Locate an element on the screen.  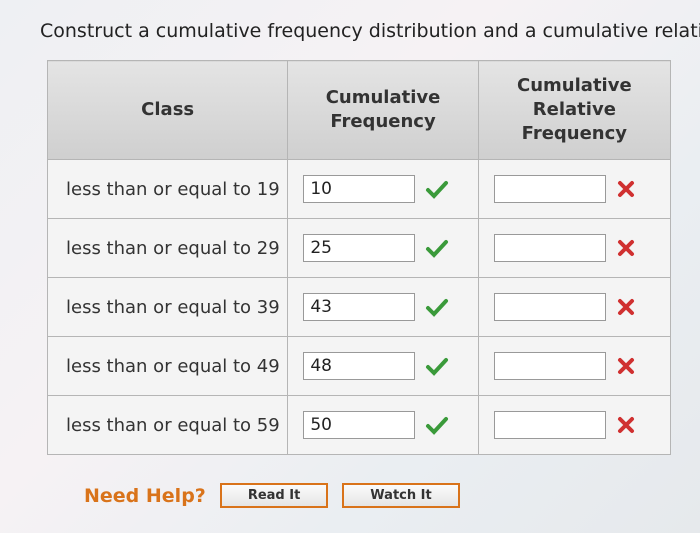
table-row: less than or equal to 59 50 is located at coordinates (359, 425).